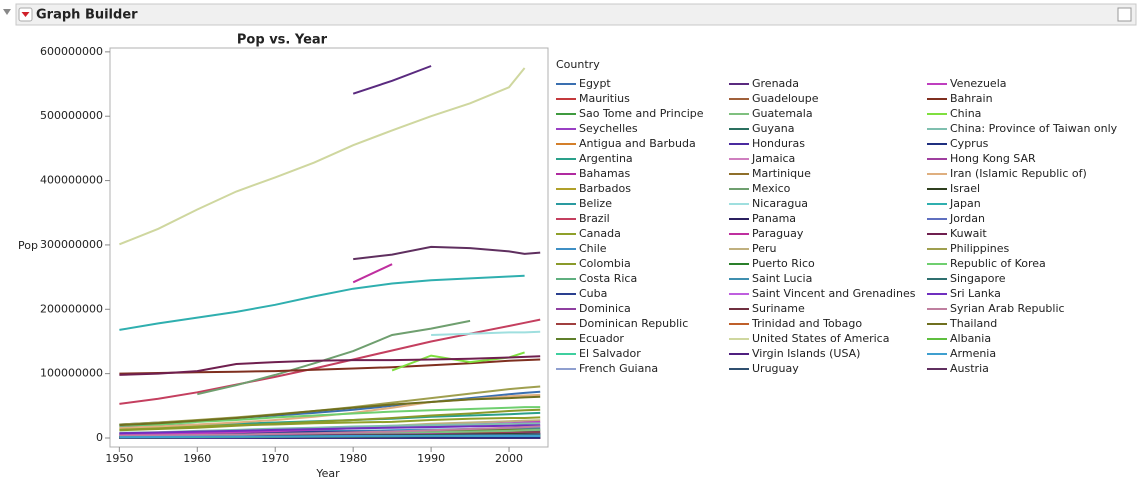  I want to click on legend-label: Brazil, so click(594, 218).